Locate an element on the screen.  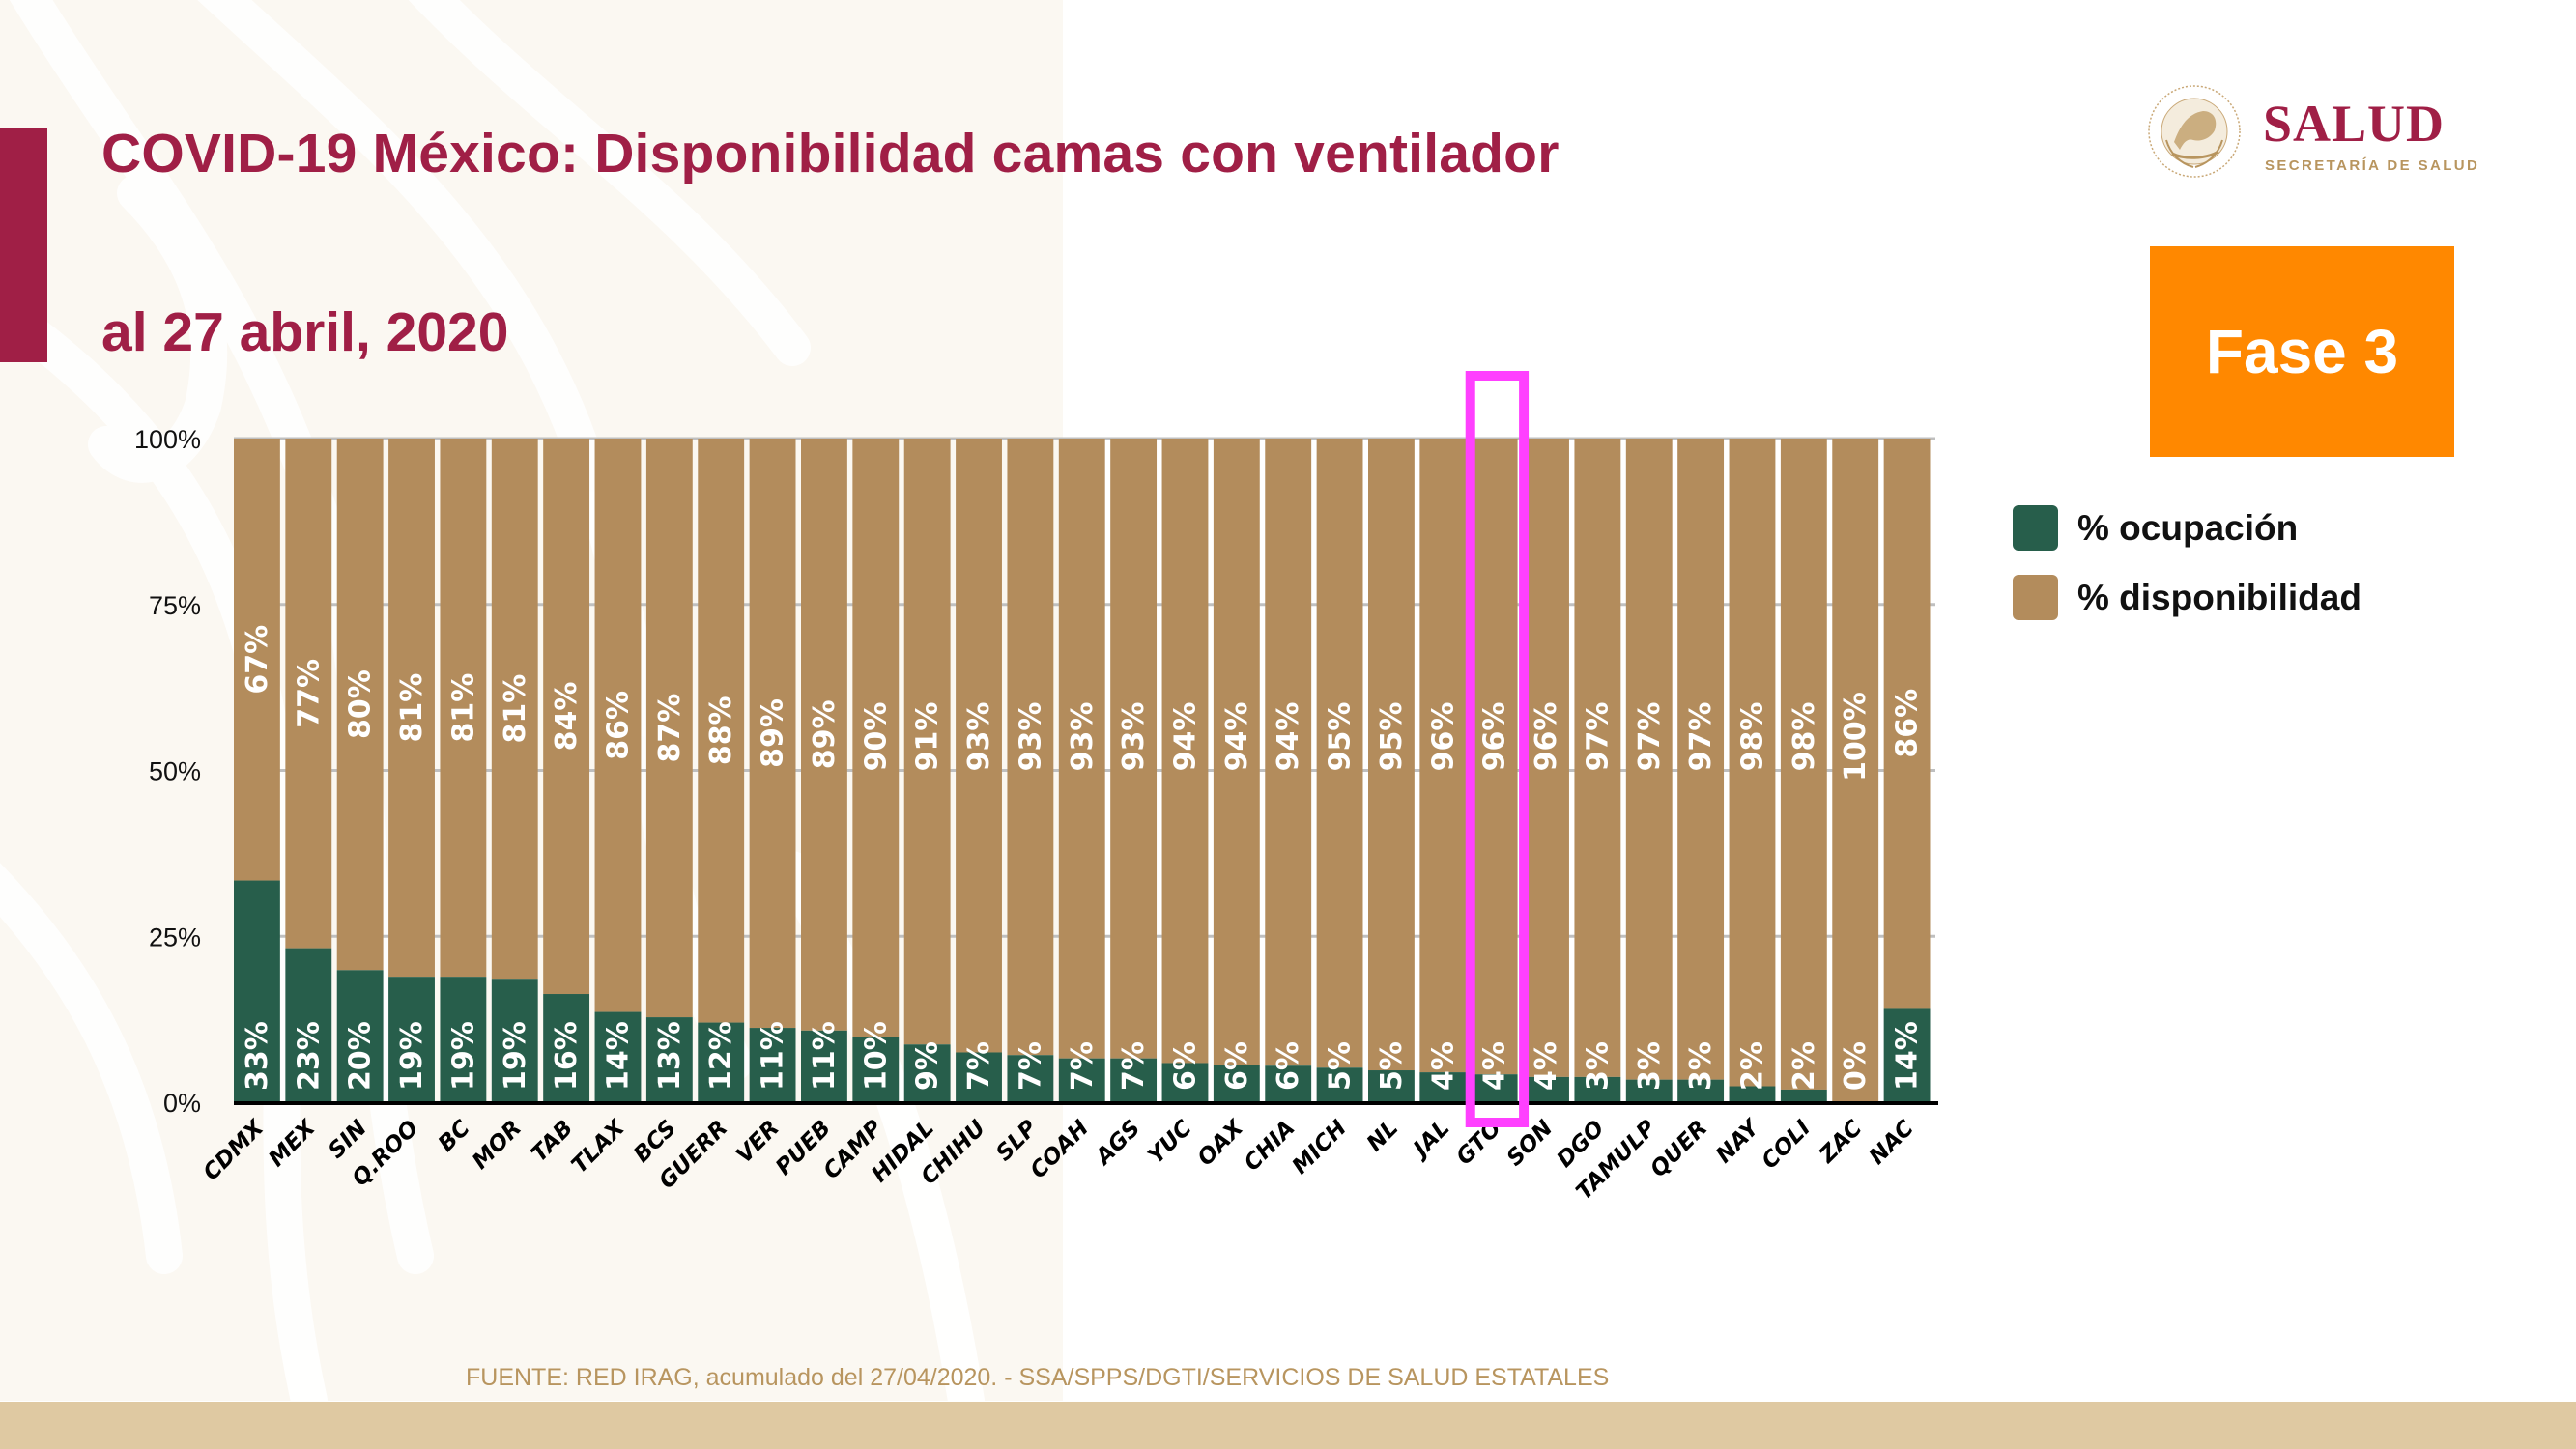
bar-label-ocupacion: 14% is located at coordinates (1908, 1056).